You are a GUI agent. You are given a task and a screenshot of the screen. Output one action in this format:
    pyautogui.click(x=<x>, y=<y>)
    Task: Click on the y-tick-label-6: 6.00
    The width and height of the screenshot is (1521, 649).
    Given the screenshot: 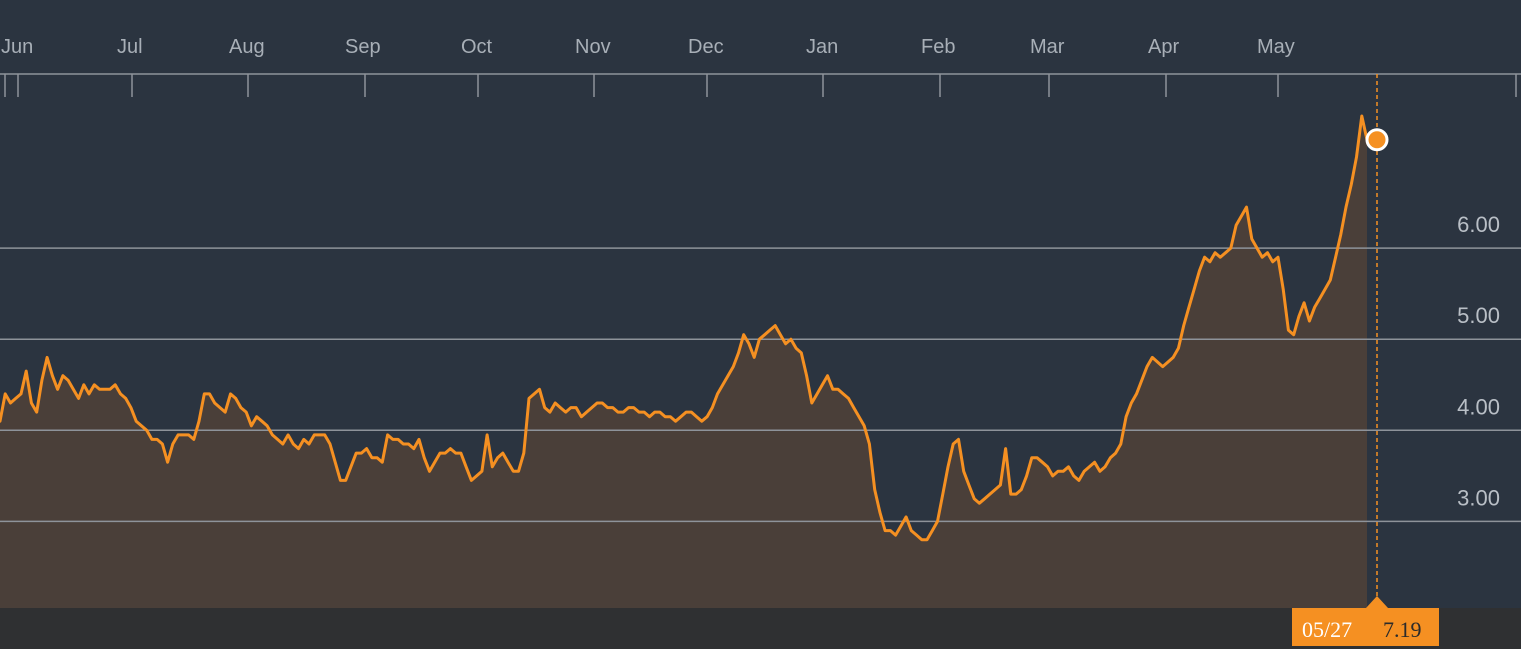 What is the action you would take?
    pyautogui.click(x=1478, y=224)
    